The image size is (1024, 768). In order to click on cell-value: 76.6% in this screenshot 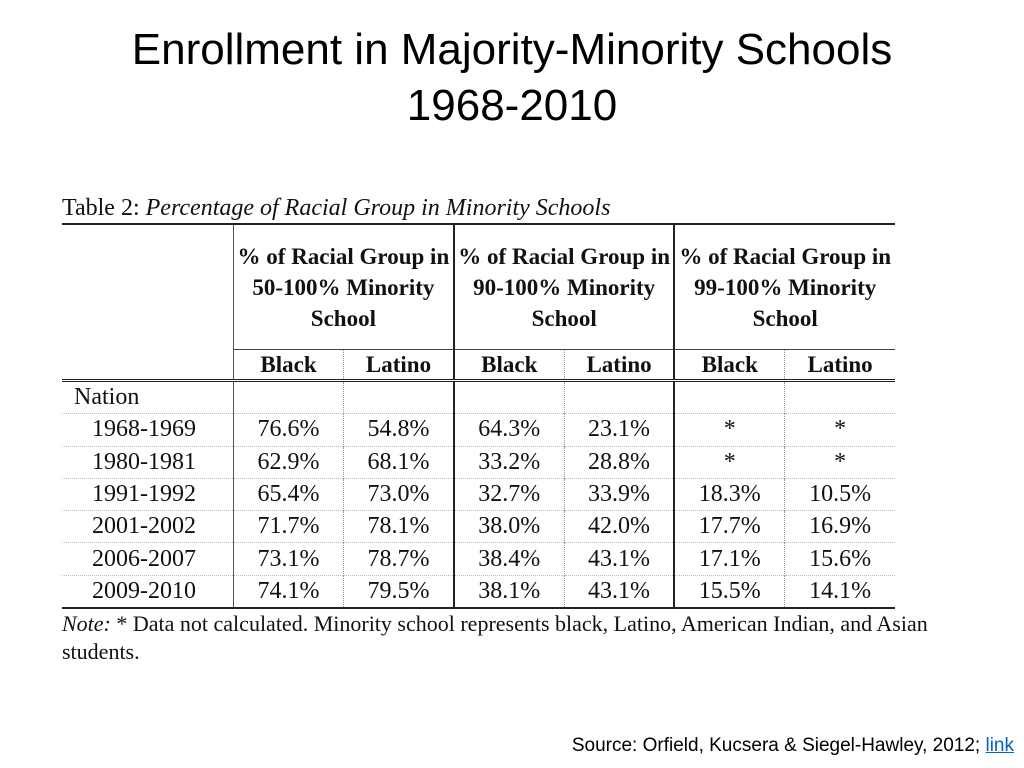, I will do `click(288, 430)`.